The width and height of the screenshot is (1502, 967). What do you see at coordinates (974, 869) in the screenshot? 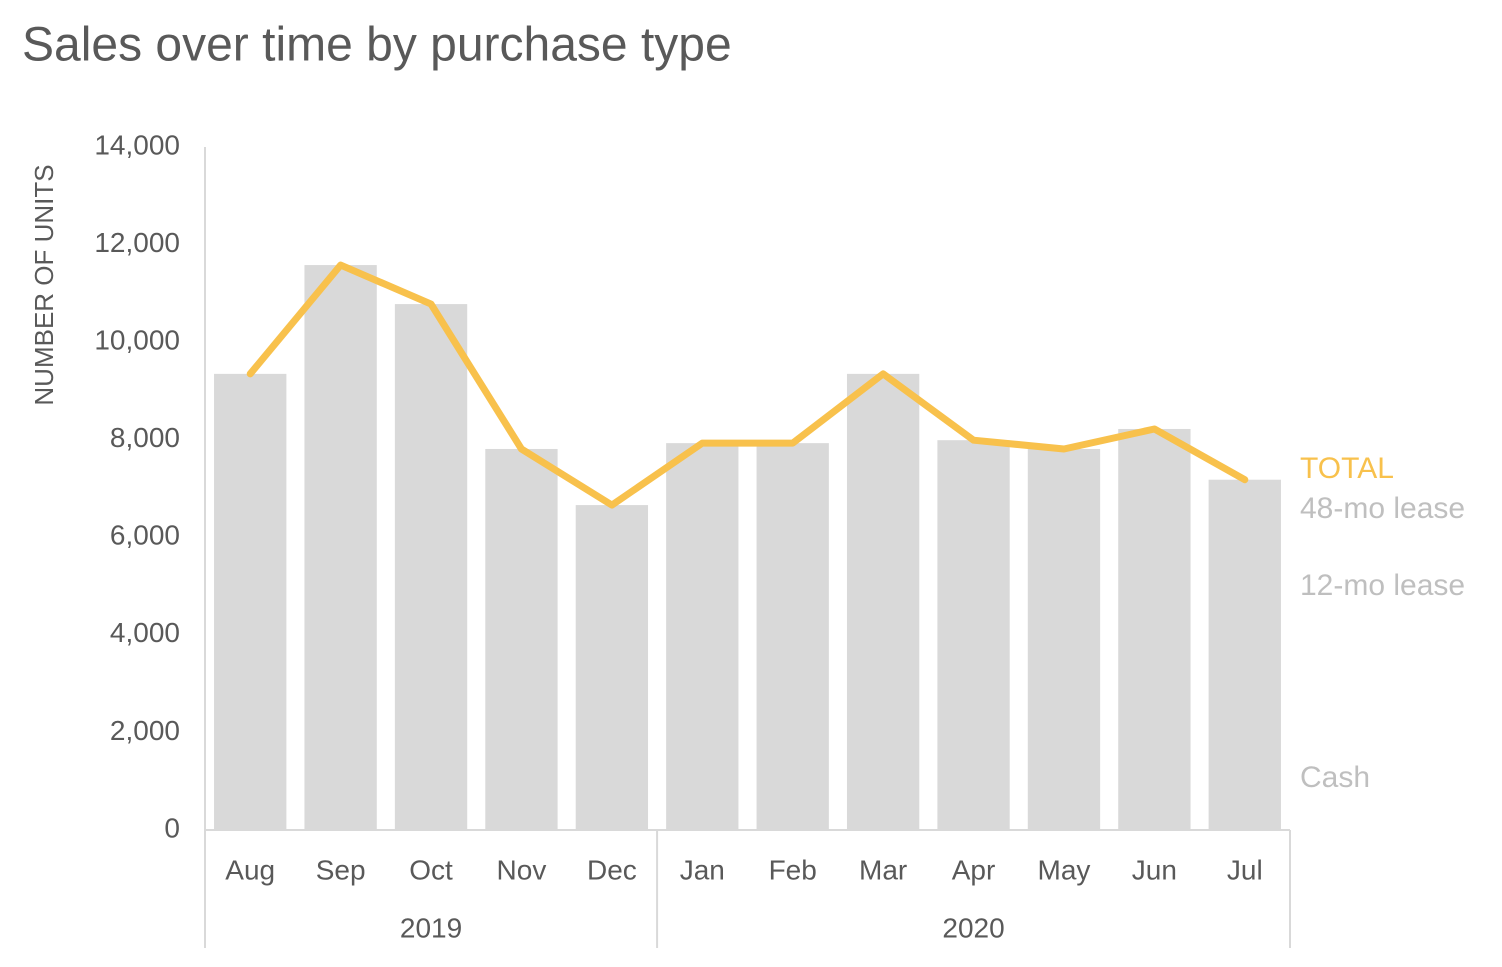
I see `x-tick-label: Apr` at bounding box center [974, 869].